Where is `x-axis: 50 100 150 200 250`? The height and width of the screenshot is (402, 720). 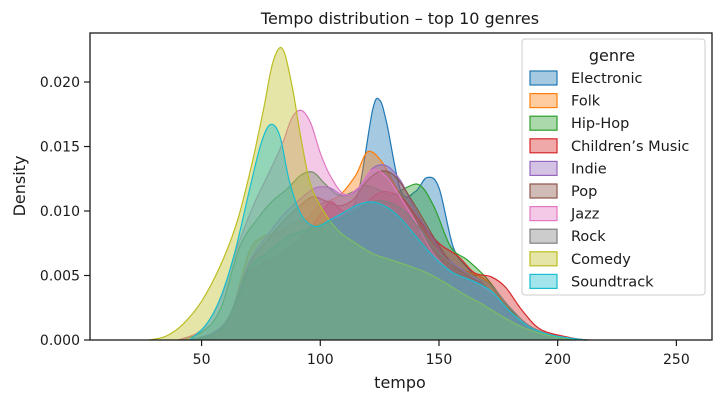 x-axis: 50 100 150 200 250 is located at coordinates (441, 354).